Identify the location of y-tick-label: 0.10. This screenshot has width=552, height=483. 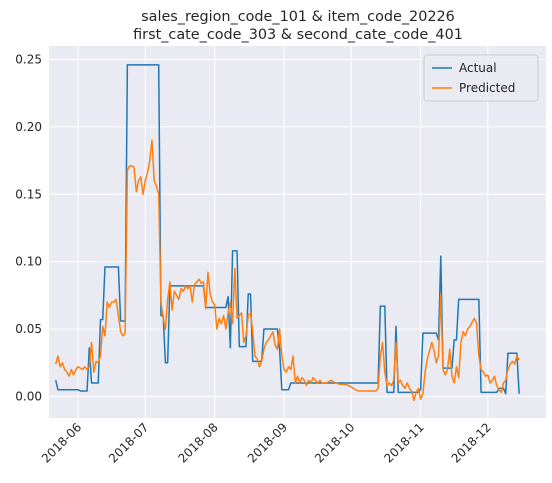
(28, 262).